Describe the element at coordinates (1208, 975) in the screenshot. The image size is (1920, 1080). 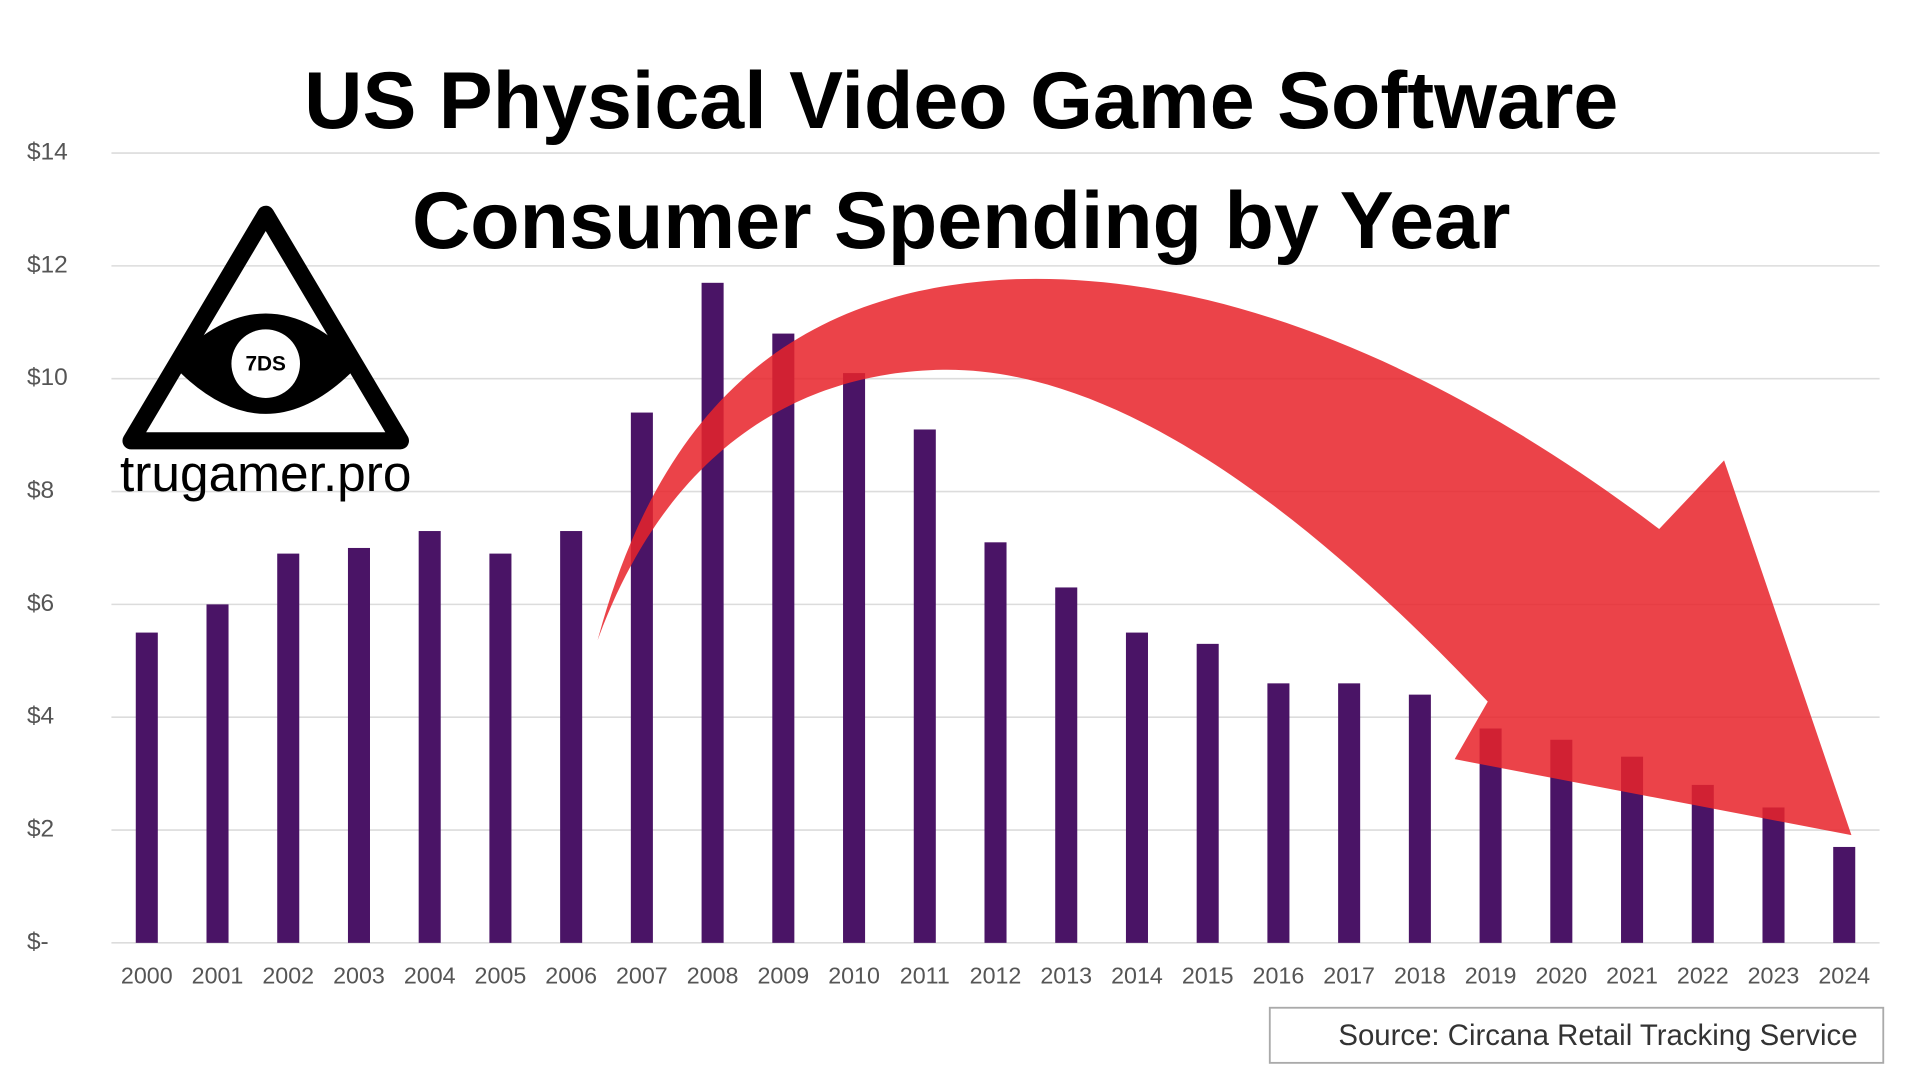
I see `x-tick-label: 2015` at that location.